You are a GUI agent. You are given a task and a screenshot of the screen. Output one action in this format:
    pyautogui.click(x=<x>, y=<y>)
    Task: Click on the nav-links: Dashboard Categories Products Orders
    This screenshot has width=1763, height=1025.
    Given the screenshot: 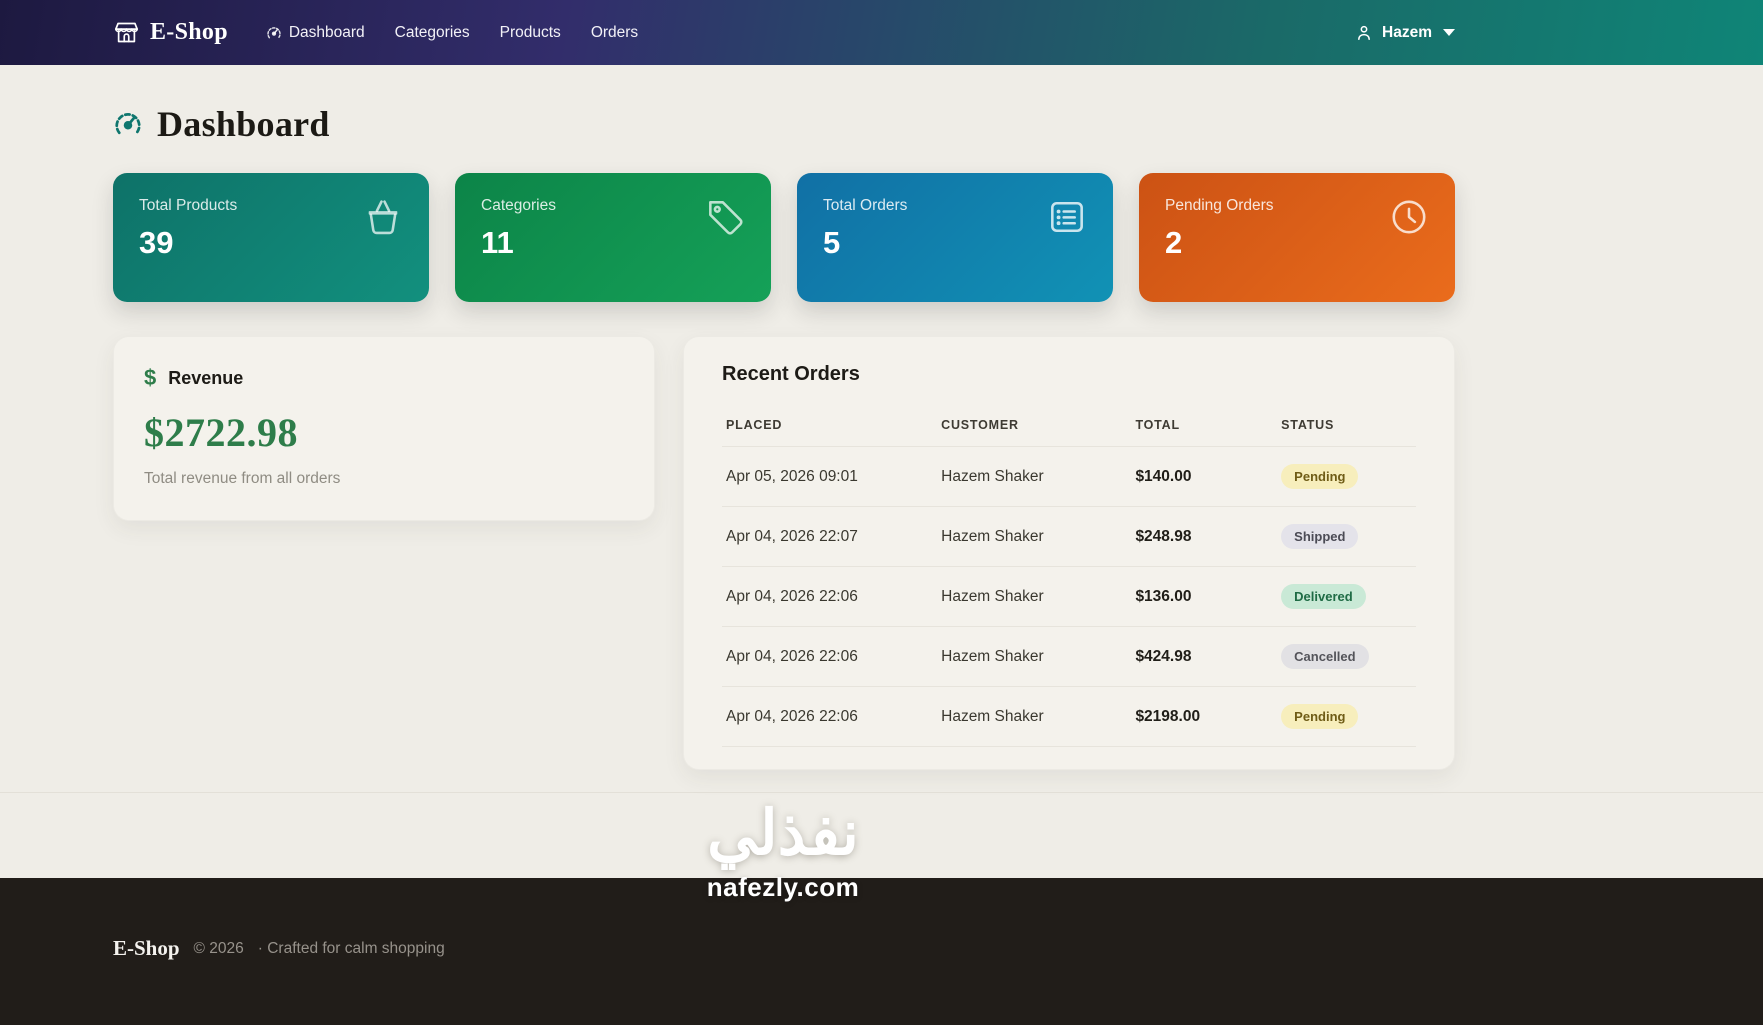 What is the action you would take?
    pyautogui.click(x=452, y=33)
    